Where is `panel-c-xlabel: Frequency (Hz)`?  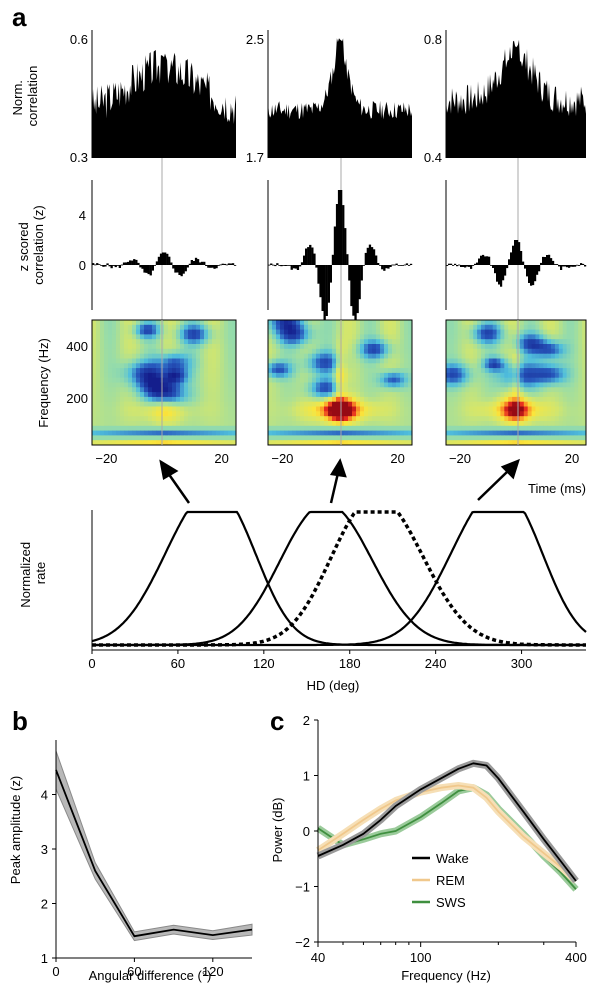 panel-c-xlabel: Frequency (Hz) is located at coordinates (446, 975).